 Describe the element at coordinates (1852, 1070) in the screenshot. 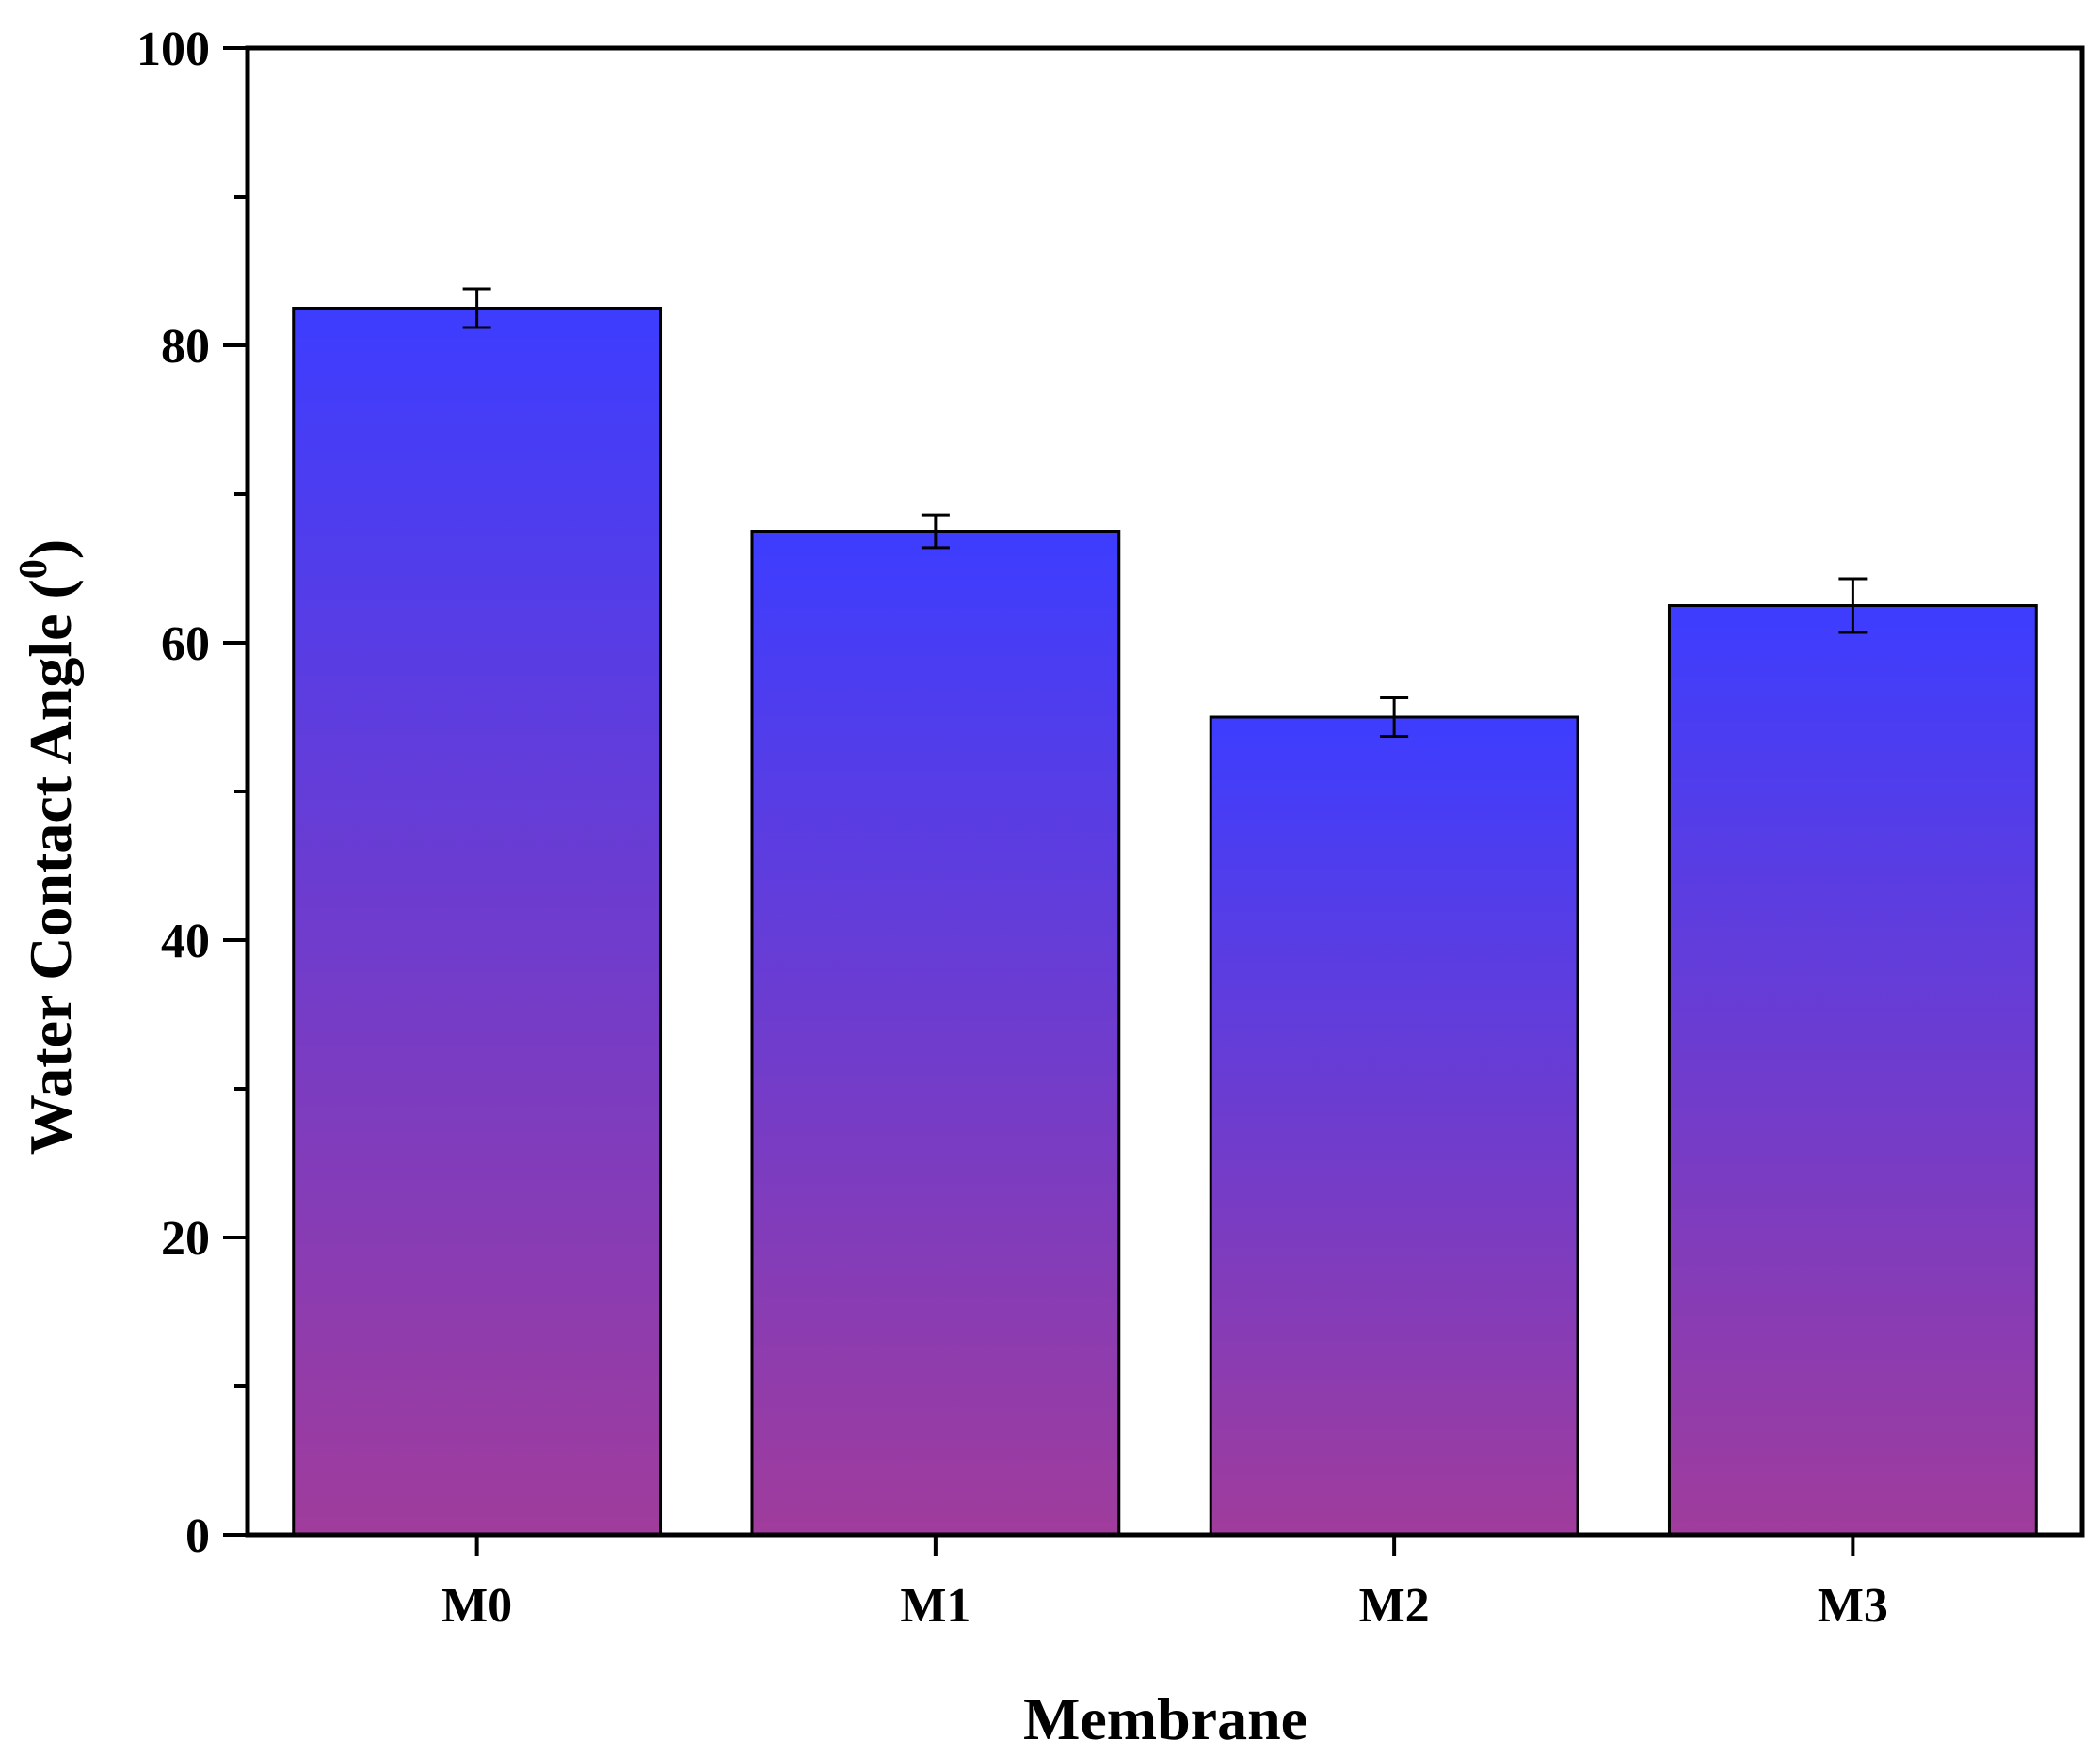

I see `bar-m3` at that location.